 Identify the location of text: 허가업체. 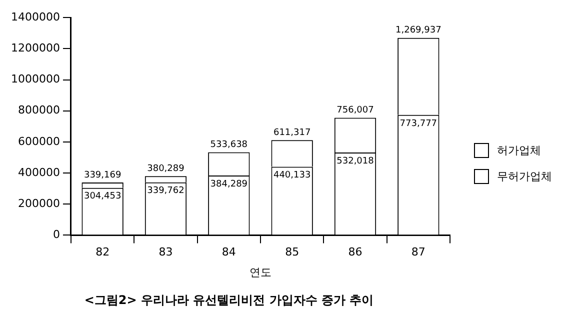
(519, 150).